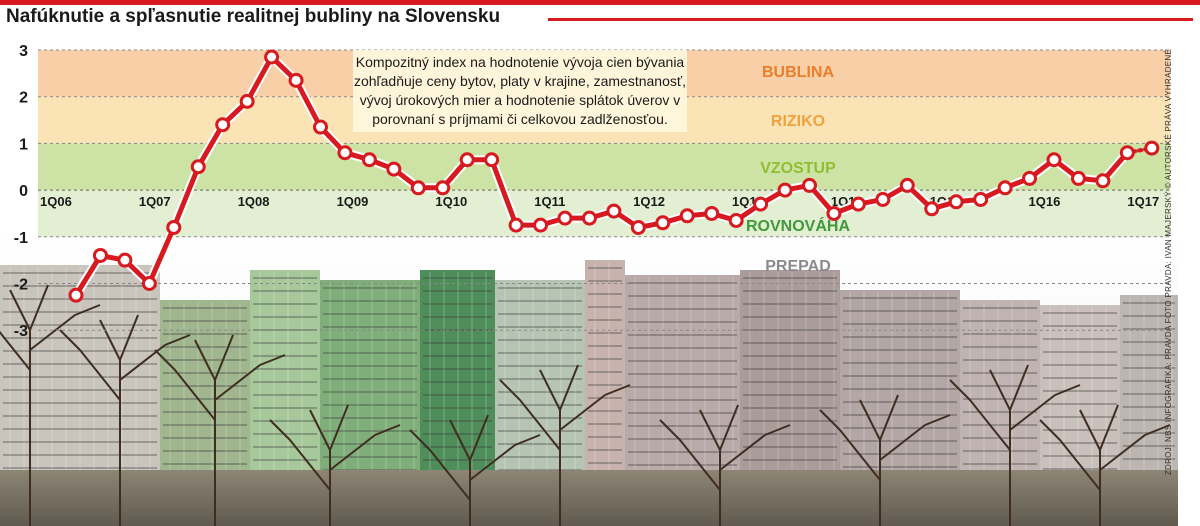 The width and height of the screenshot is (1200, 526). I want to click on y-tick-label: 2, so click(23, 98).